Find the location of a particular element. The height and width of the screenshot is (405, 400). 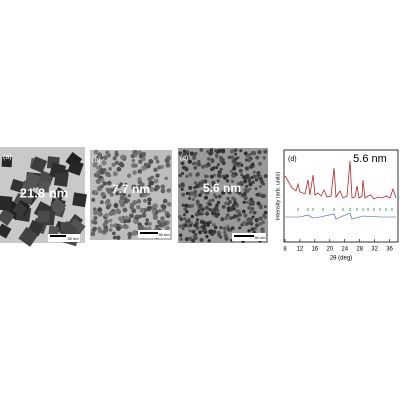

y-axis-label: Intensity (arb. units) is located at coordinates (278, 196).